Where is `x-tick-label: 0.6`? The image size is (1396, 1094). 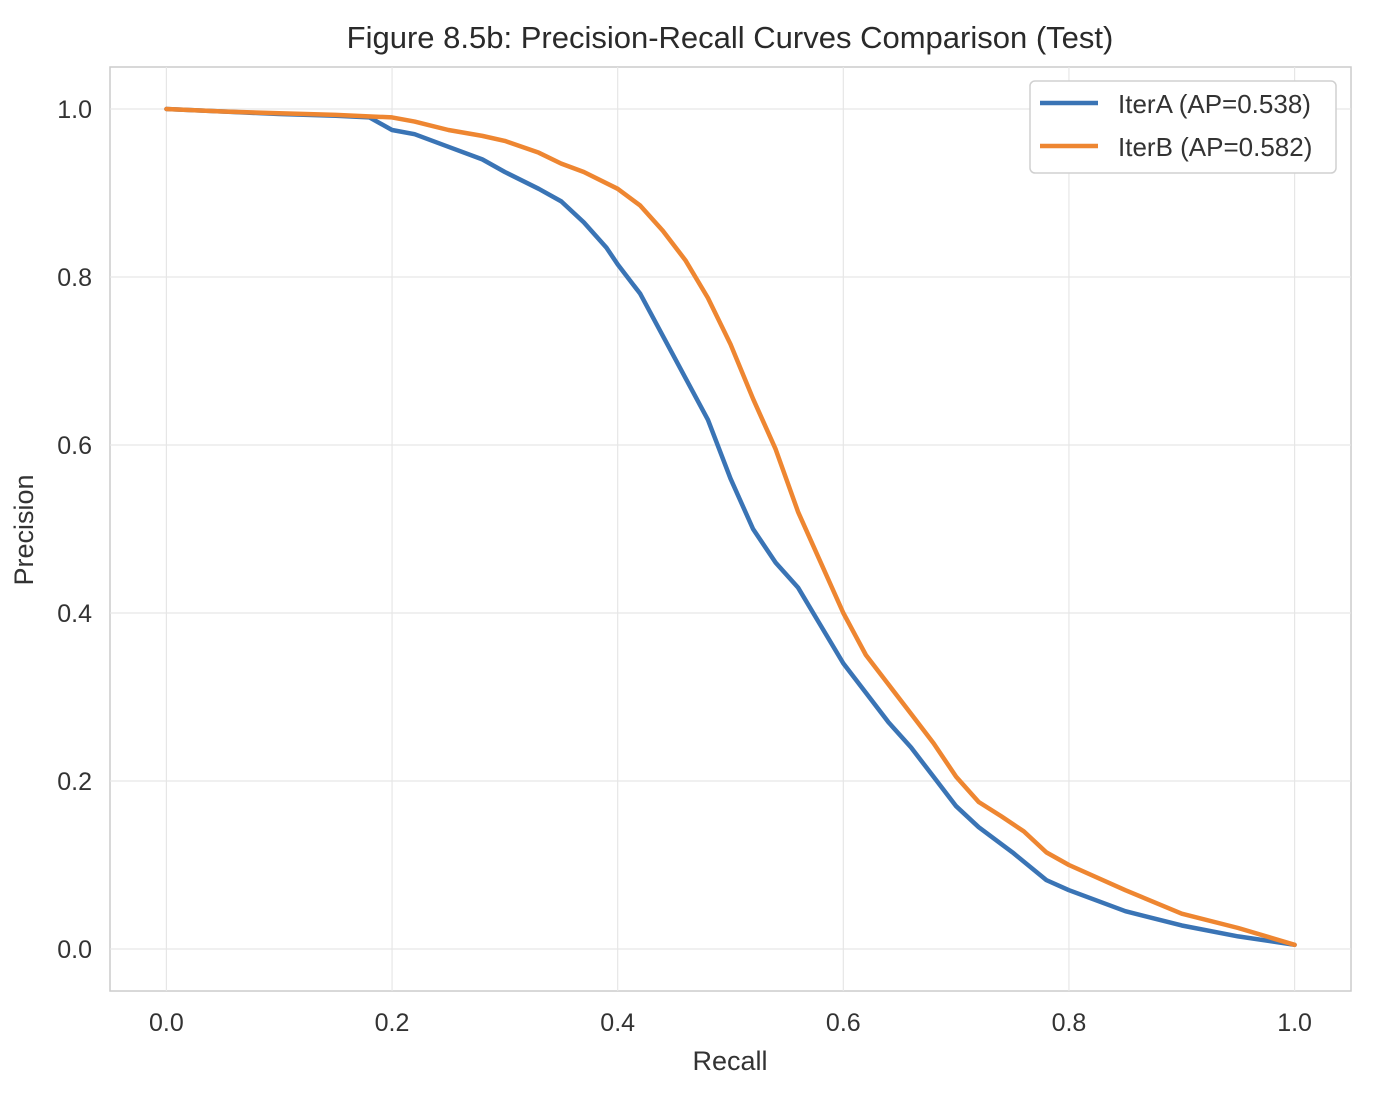
x-tick-label: 0.6 is located at coordinates (843, 1023).